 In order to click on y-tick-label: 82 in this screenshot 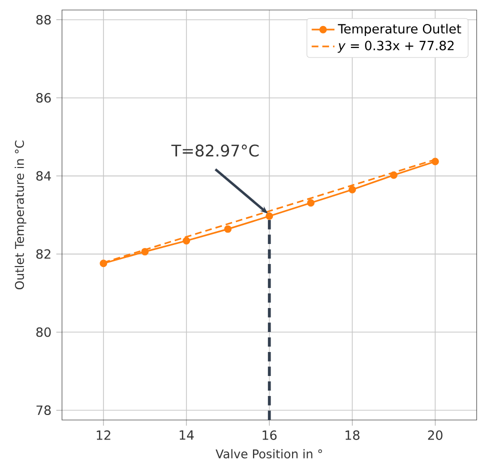, I will do `click(43, 254)`.